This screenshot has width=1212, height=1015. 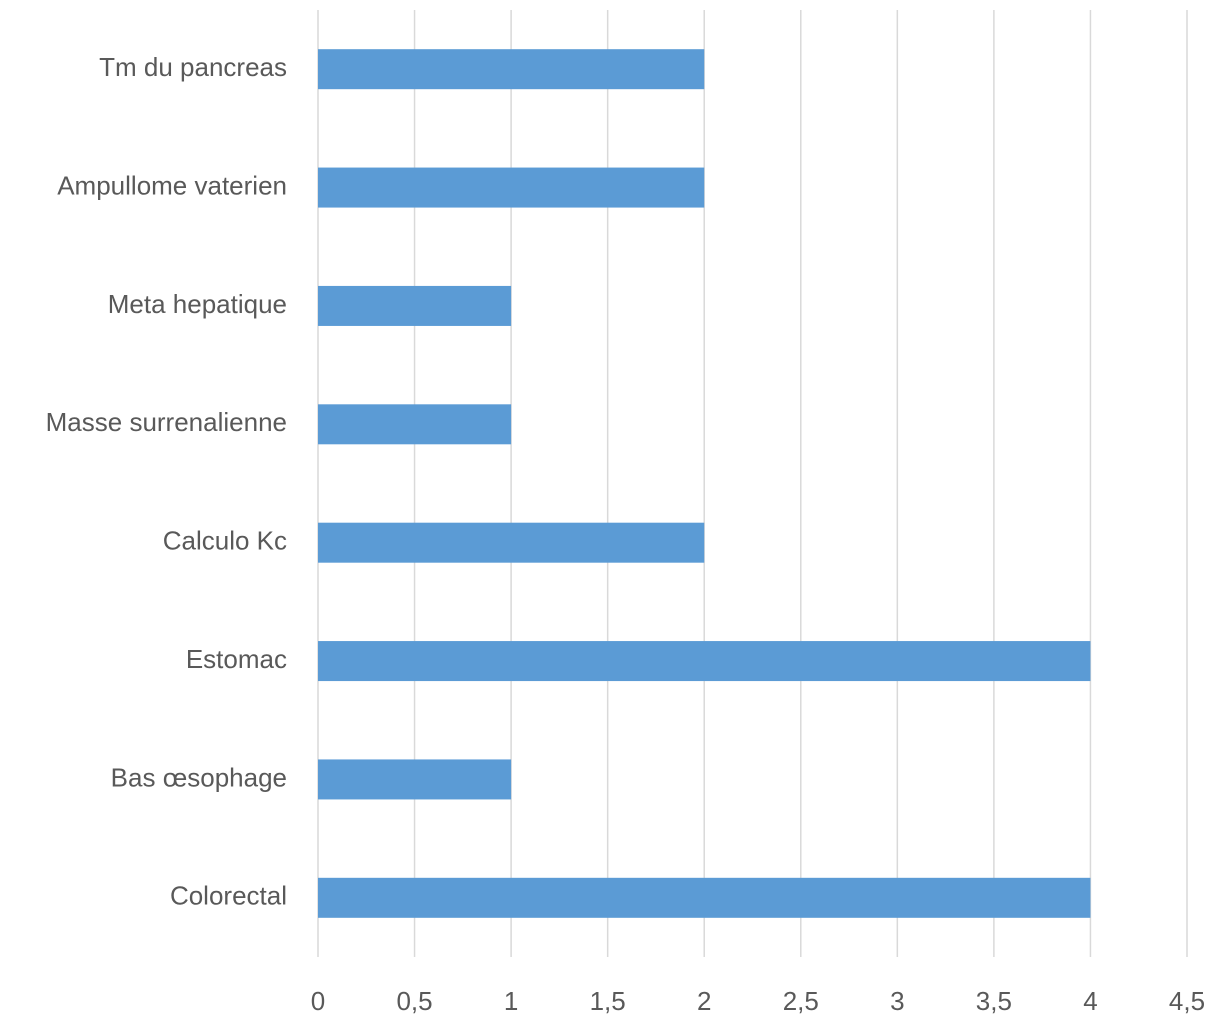 I want to click on x-tick-label-3: 1,5, so click(x=608, y=1000).